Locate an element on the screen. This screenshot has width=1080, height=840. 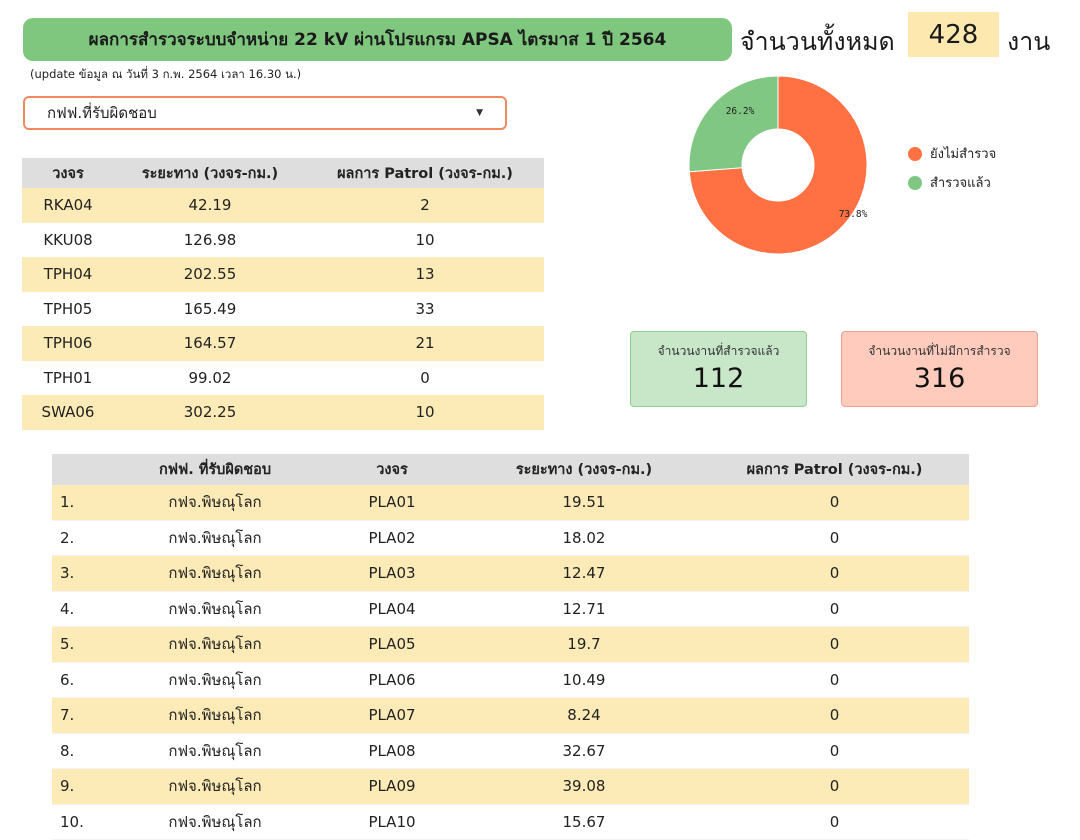
index-cell: 7. is located at coordinates (83, 715).